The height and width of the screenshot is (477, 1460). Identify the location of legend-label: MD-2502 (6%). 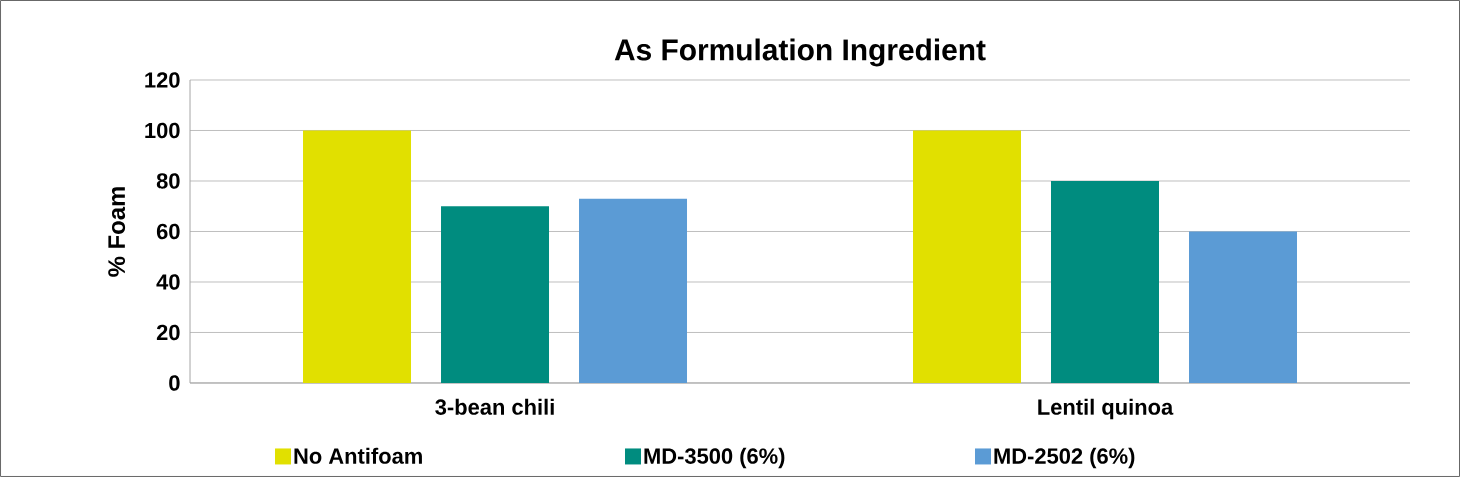
(1064, 458).